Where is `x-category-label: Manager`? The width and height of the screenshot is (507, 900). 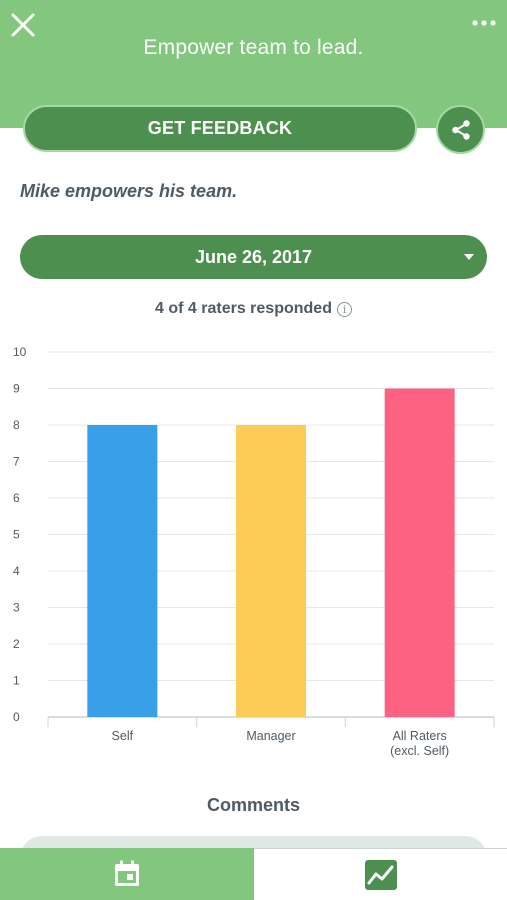
x-category-label: Manager is located at coordinates (270, 736).